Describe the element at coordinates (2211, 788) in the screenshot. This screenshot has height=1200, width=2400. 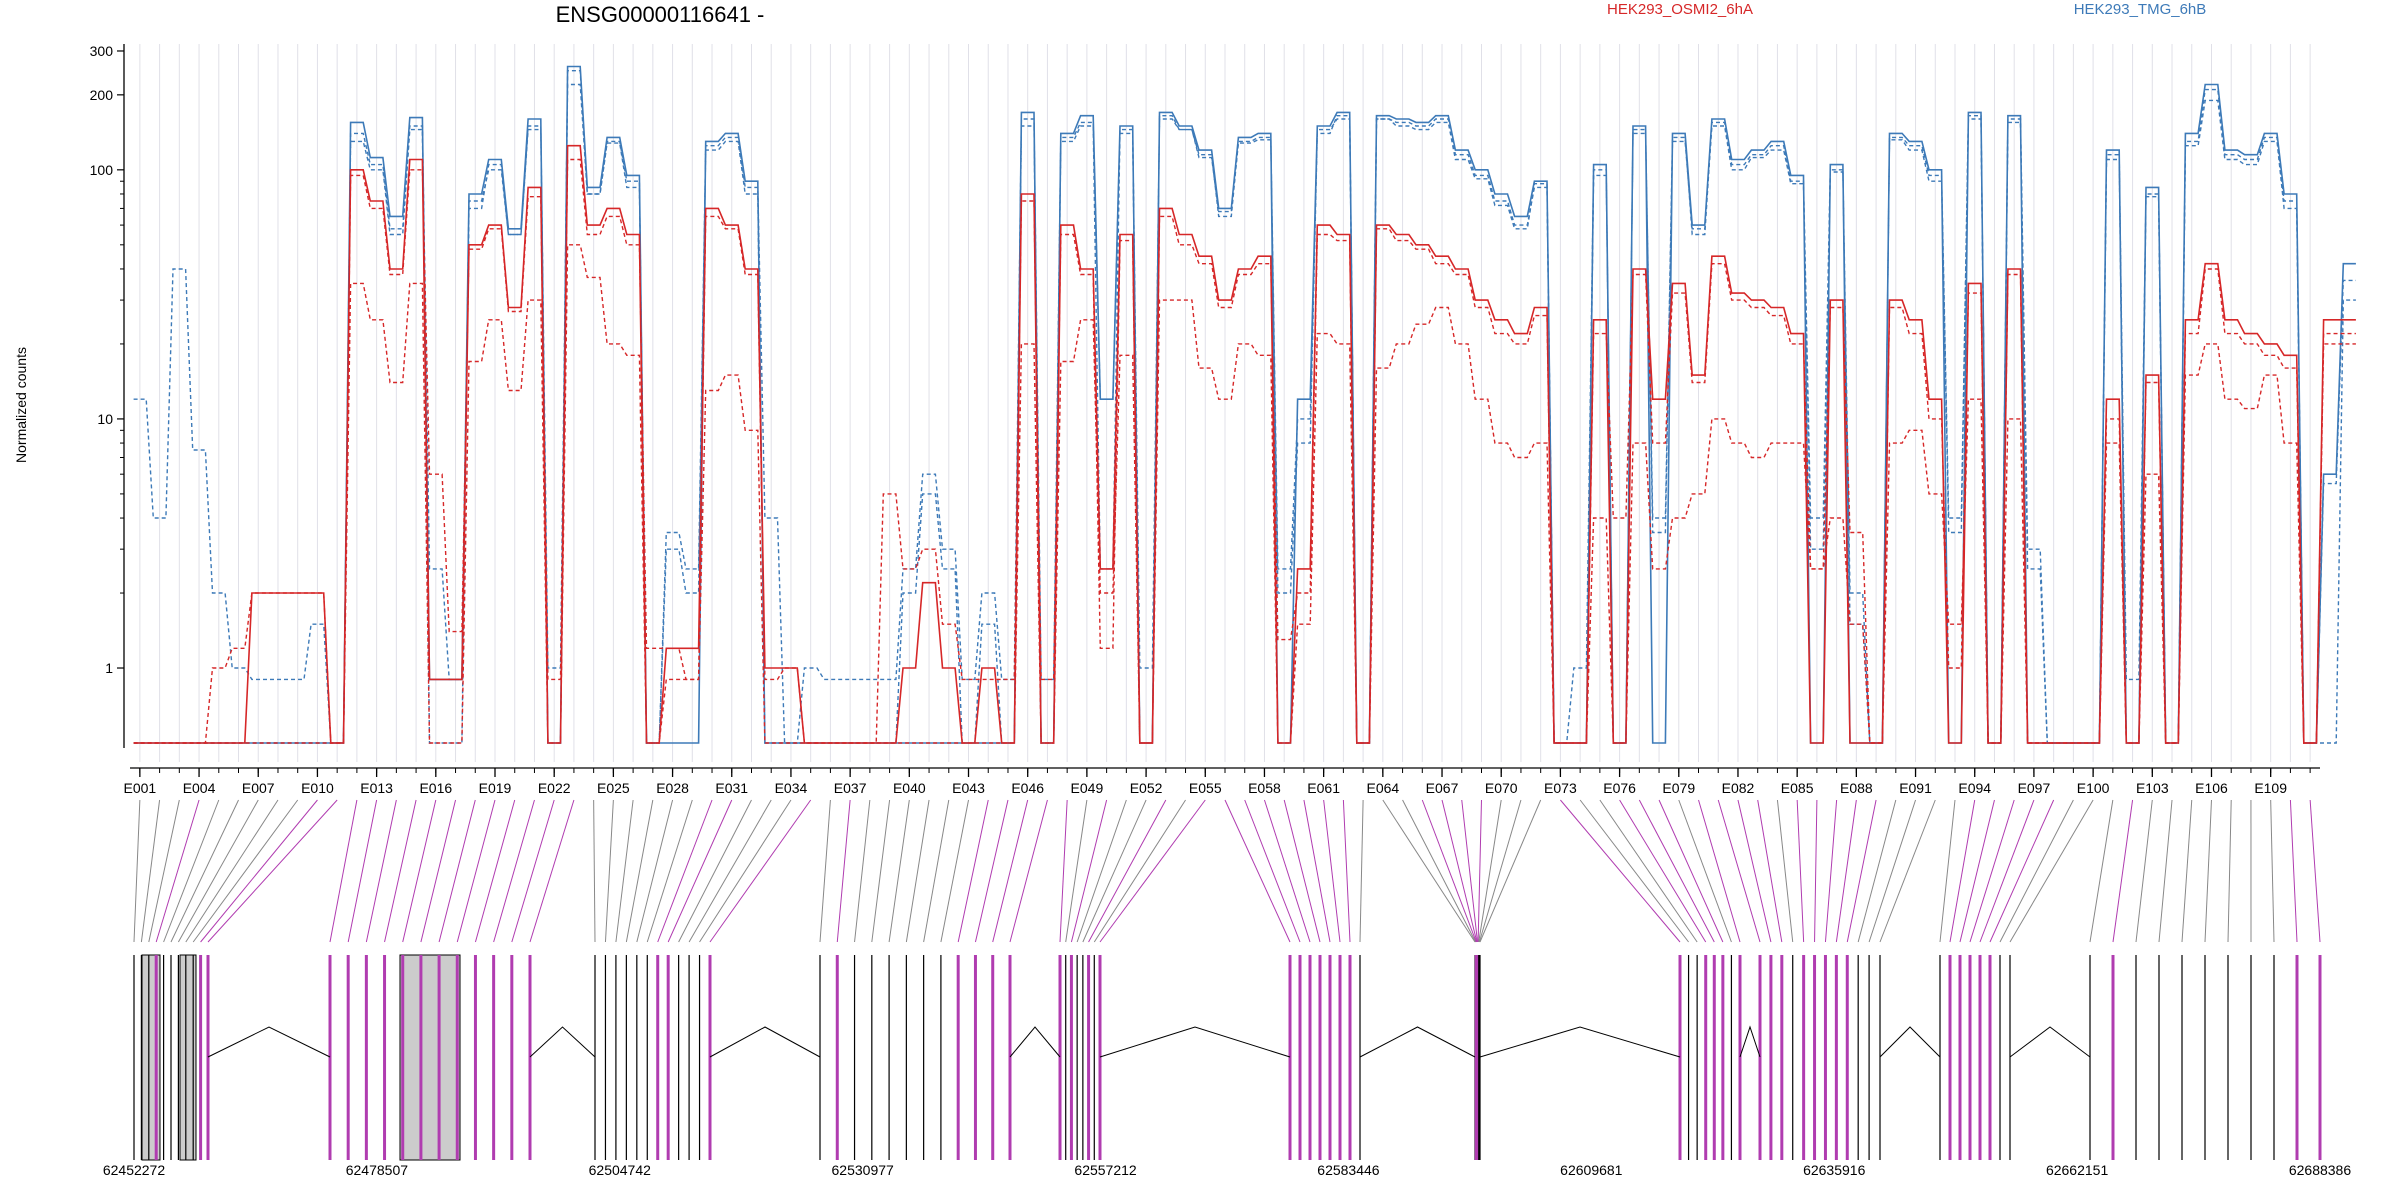
I see `x-tick-label: E106` at that location.